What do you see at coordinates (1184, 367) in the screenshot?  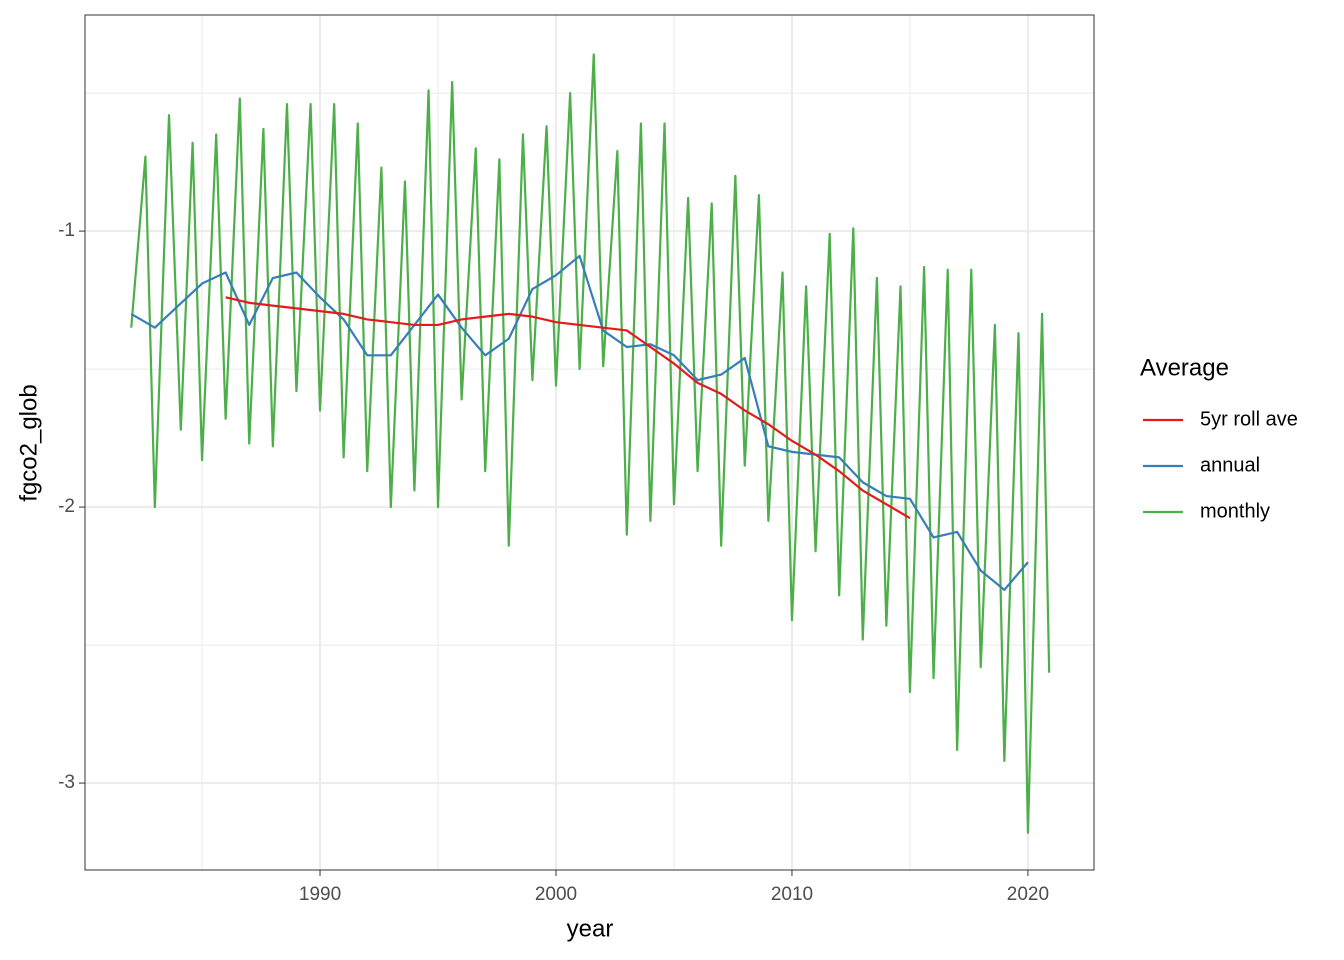 I see `legend-title: Average` at bounding box center [1184, 367].